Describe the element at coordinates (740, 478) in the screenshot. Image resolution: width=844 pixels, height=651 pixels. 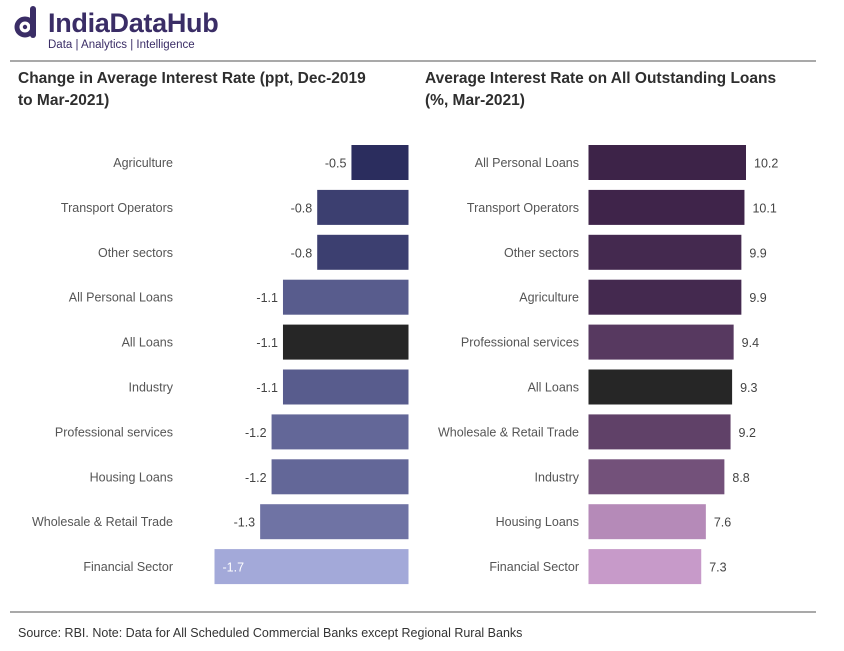
I see `right-value-label-7: 8.8` at that location.